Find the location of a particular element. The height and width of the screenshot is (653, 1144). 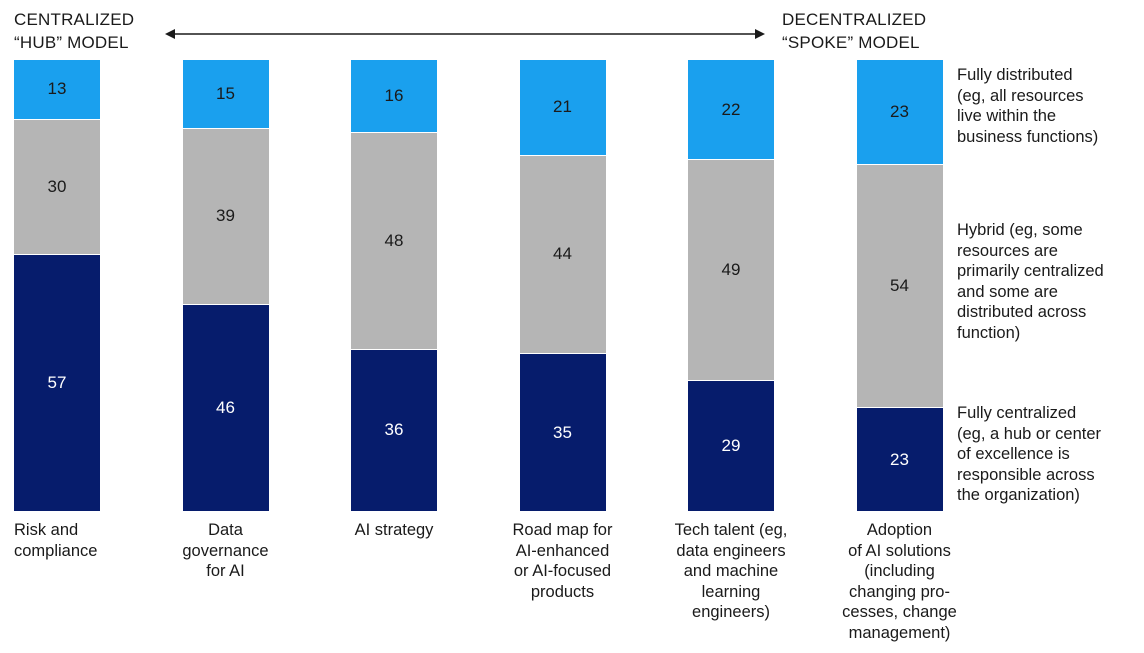

decentralized-header-line1: DECENTRALIZED is located at coordinates (854, 19).